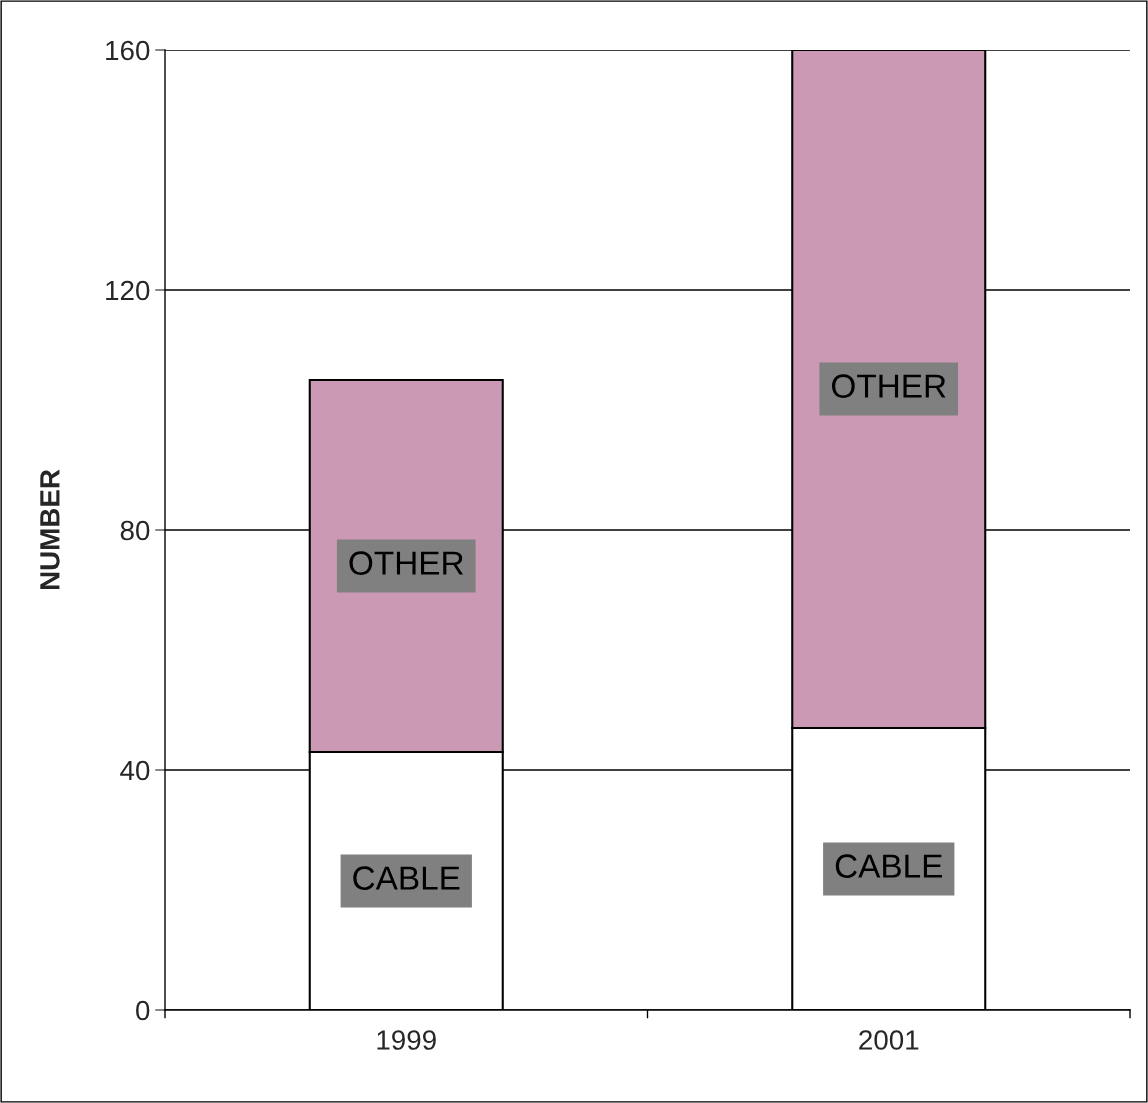  Describe the element at coordinates (406, 1040) in the screenshot. I see `x-tick-label: 1999` at that location.